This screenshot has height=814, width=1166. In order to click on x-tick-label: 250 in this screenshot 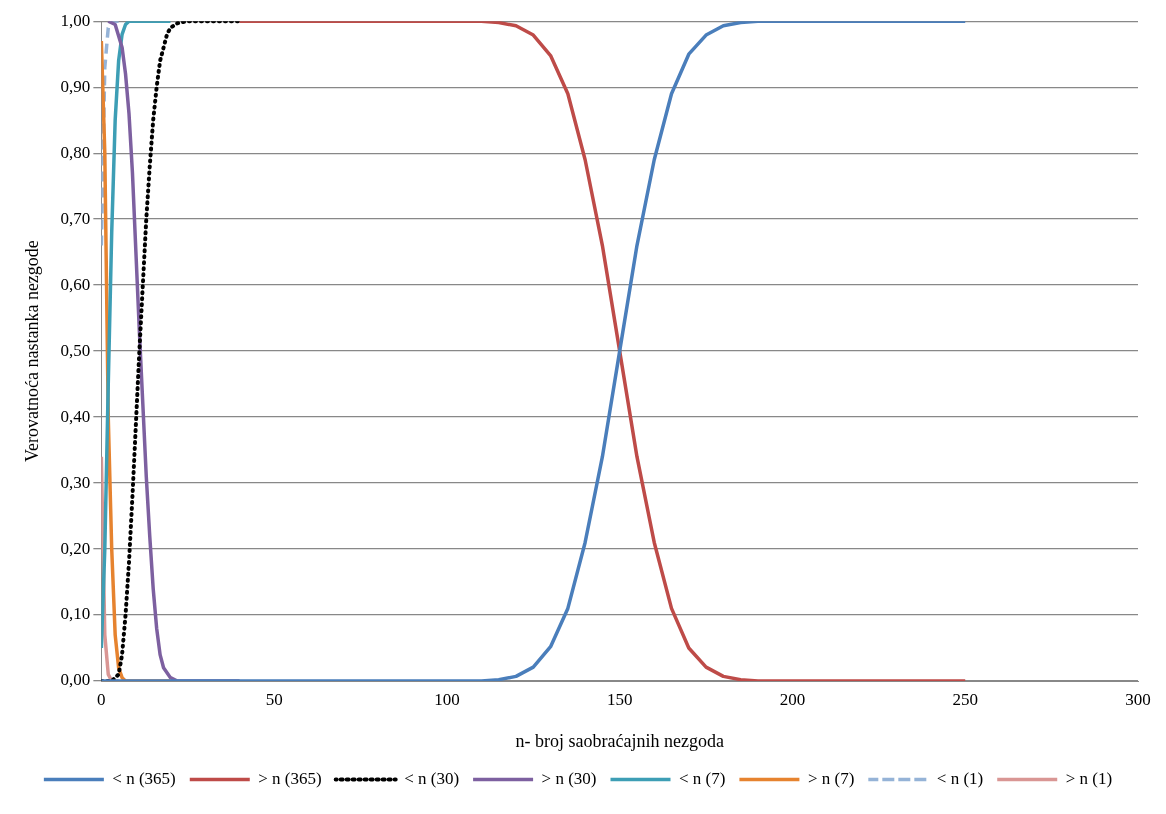, I will do `click(965, 699)`.